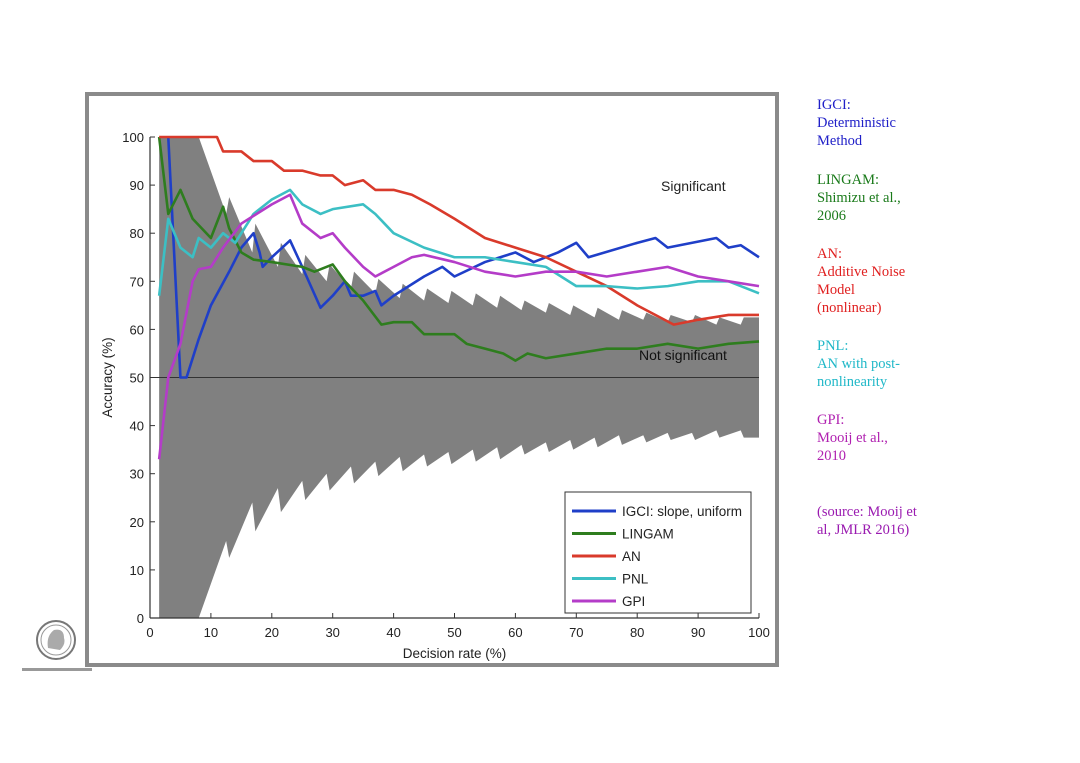 This screenshot has height=763, width=1080. Describe the element at coordinates (137, 426) in the screenshot. I see `y-tick-label: 40` at that location.